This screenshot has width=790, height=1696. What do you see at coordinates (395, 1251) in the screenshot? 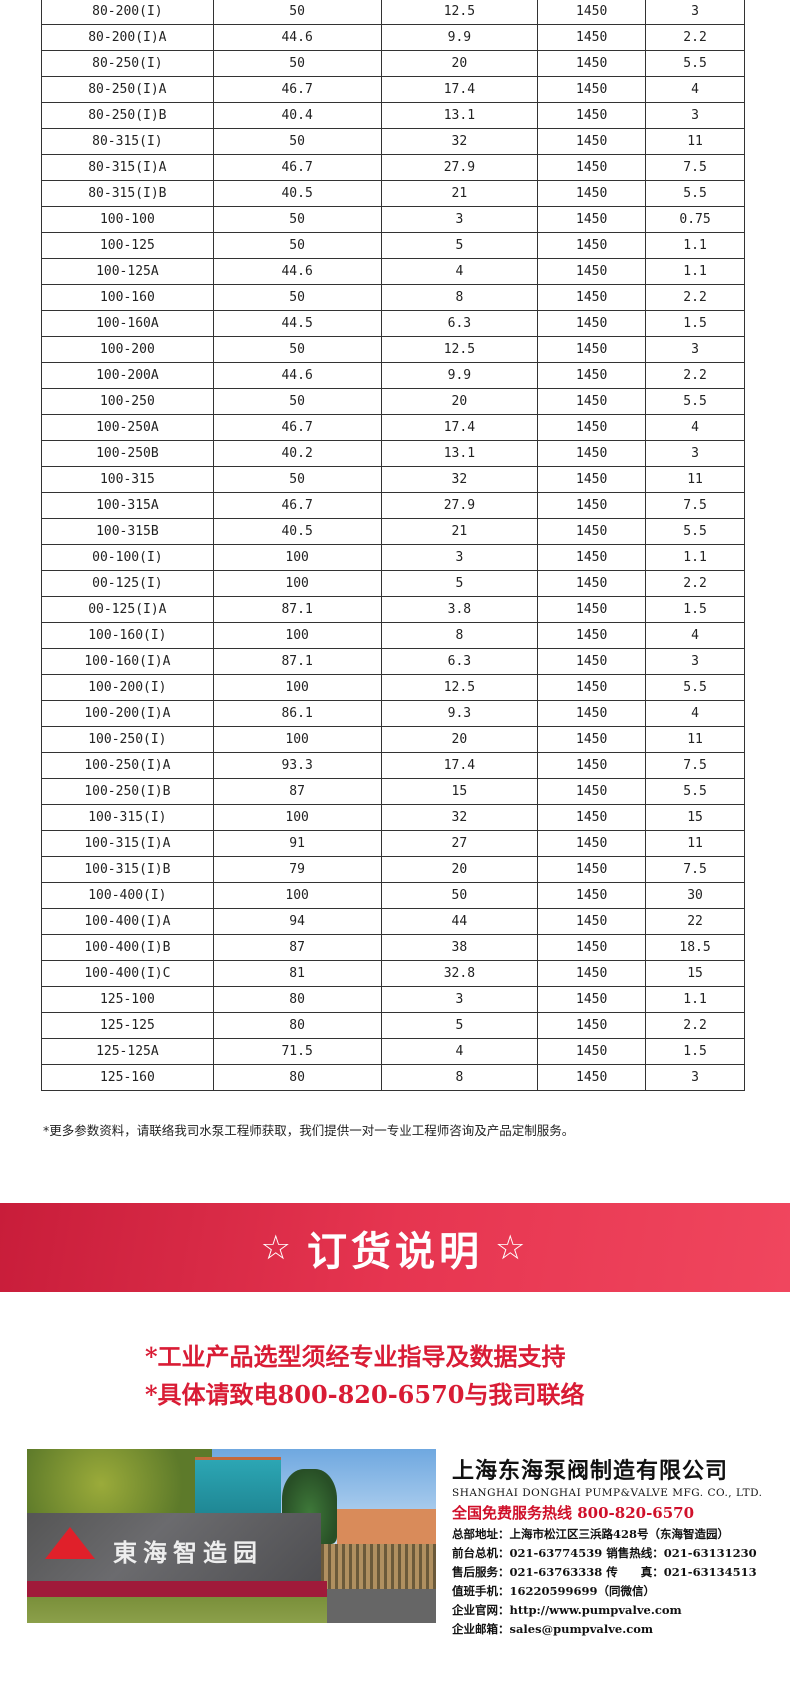
I see `banner-title: 订货说明` at bounding box center [395, 1251].